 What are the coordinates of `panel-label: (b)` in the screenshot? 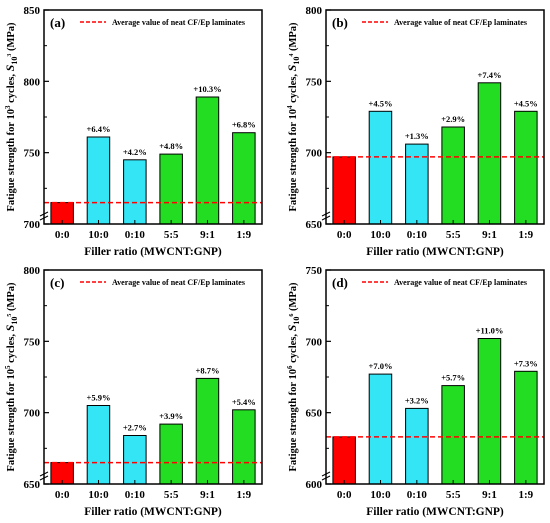 It's located at (340, 22).